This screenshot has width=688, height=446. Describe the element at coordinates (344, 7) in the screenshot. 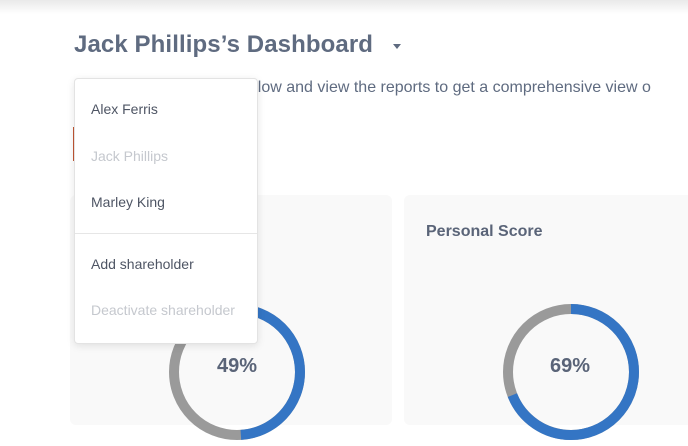

I see `top-shadow` at that location.